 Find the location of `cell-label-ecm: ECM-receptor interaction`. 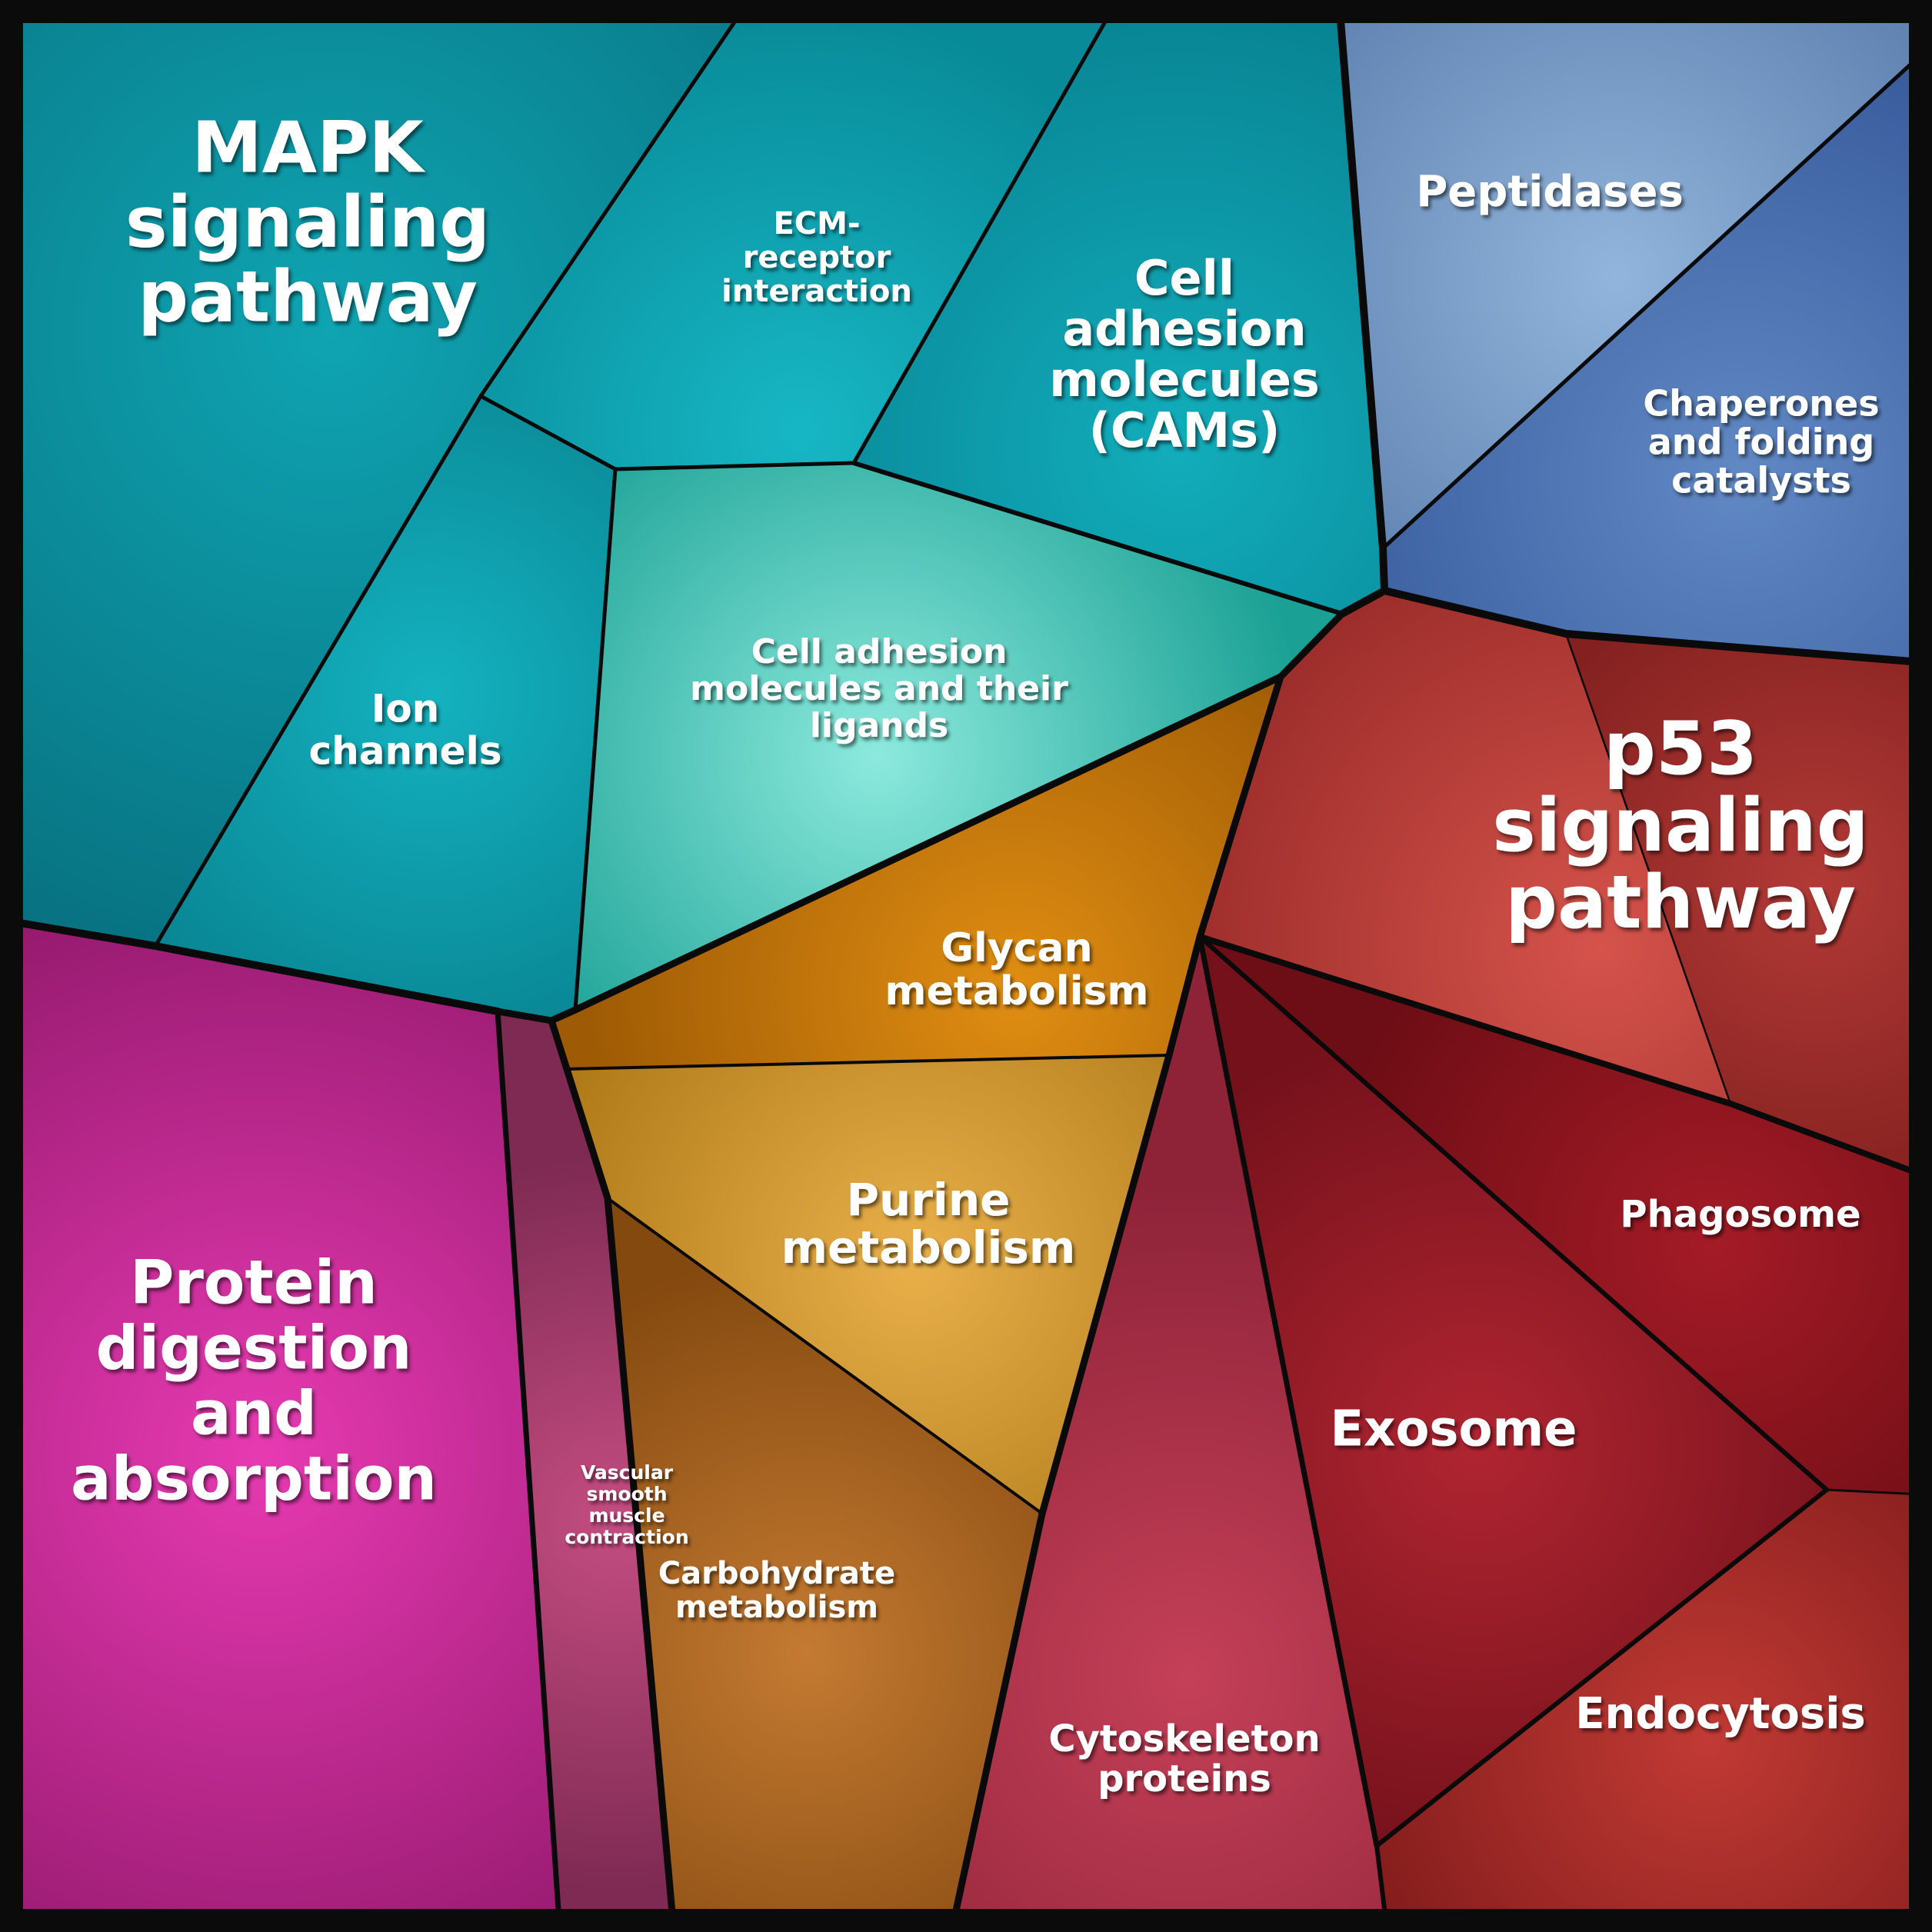

cell-label-ecm: ECM-receptor interaction is located at coordinates (816, 257).